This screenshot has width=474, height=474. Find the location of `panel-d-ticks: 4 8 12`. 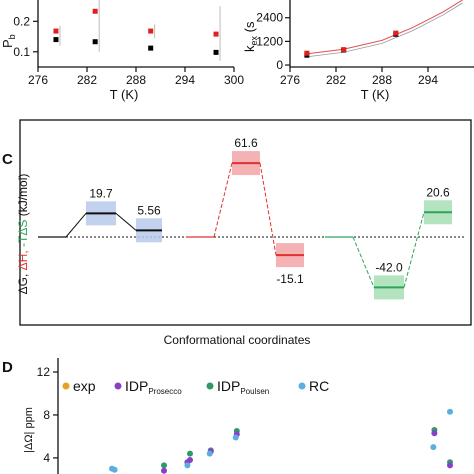

panel-d-ticks: 4 8 12 is located at coordinates (47, 415).